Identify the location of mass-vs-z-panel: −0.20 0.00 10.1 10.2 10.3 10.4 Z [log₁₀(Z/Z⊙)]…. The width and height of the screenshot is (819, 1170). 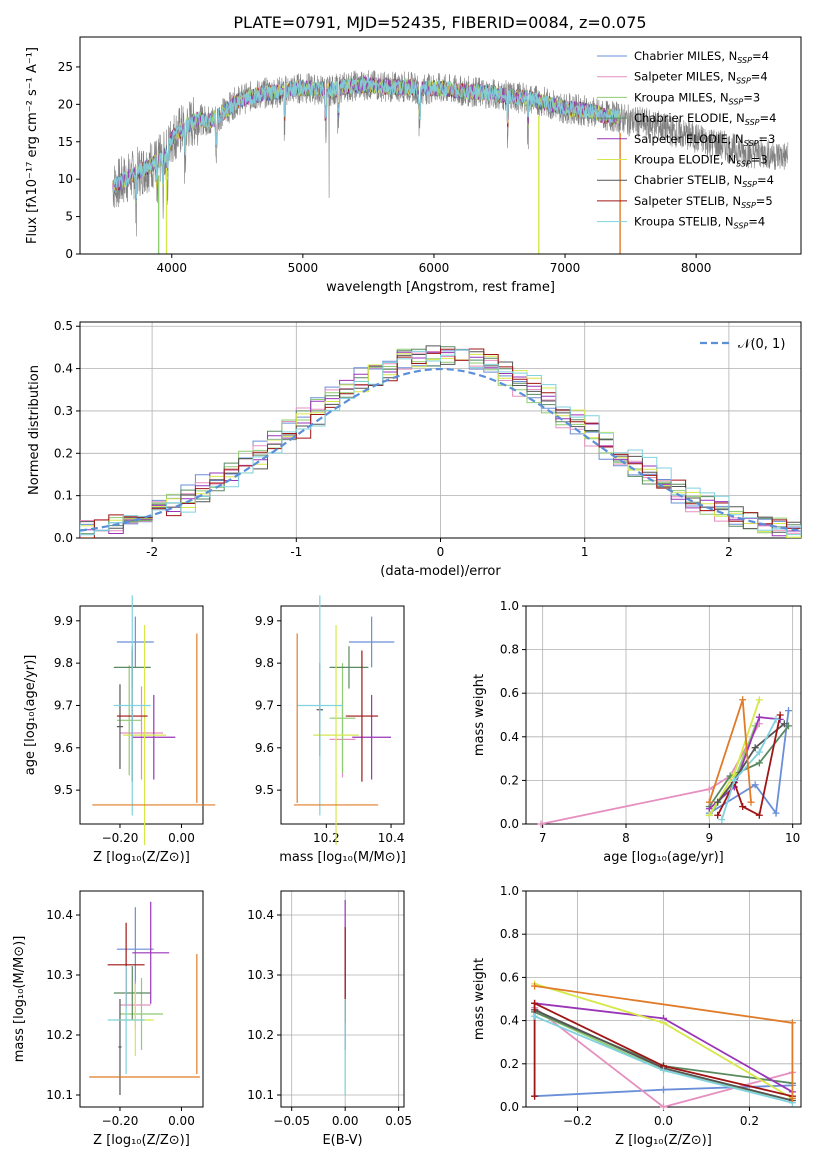
(108, 1019).